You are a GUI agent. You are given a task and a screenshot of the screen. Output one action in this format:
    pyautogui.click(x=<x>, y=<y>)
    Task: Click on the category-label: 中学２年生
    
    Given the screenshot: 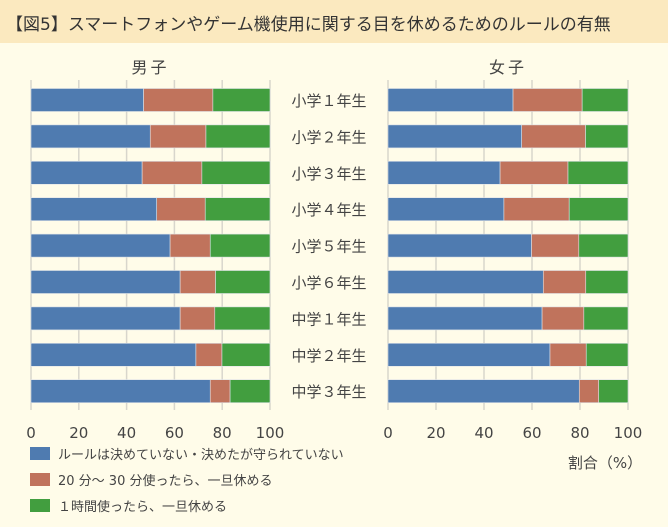 What is the action you would take?
    pyautogui.click(x=328, y=356)
    